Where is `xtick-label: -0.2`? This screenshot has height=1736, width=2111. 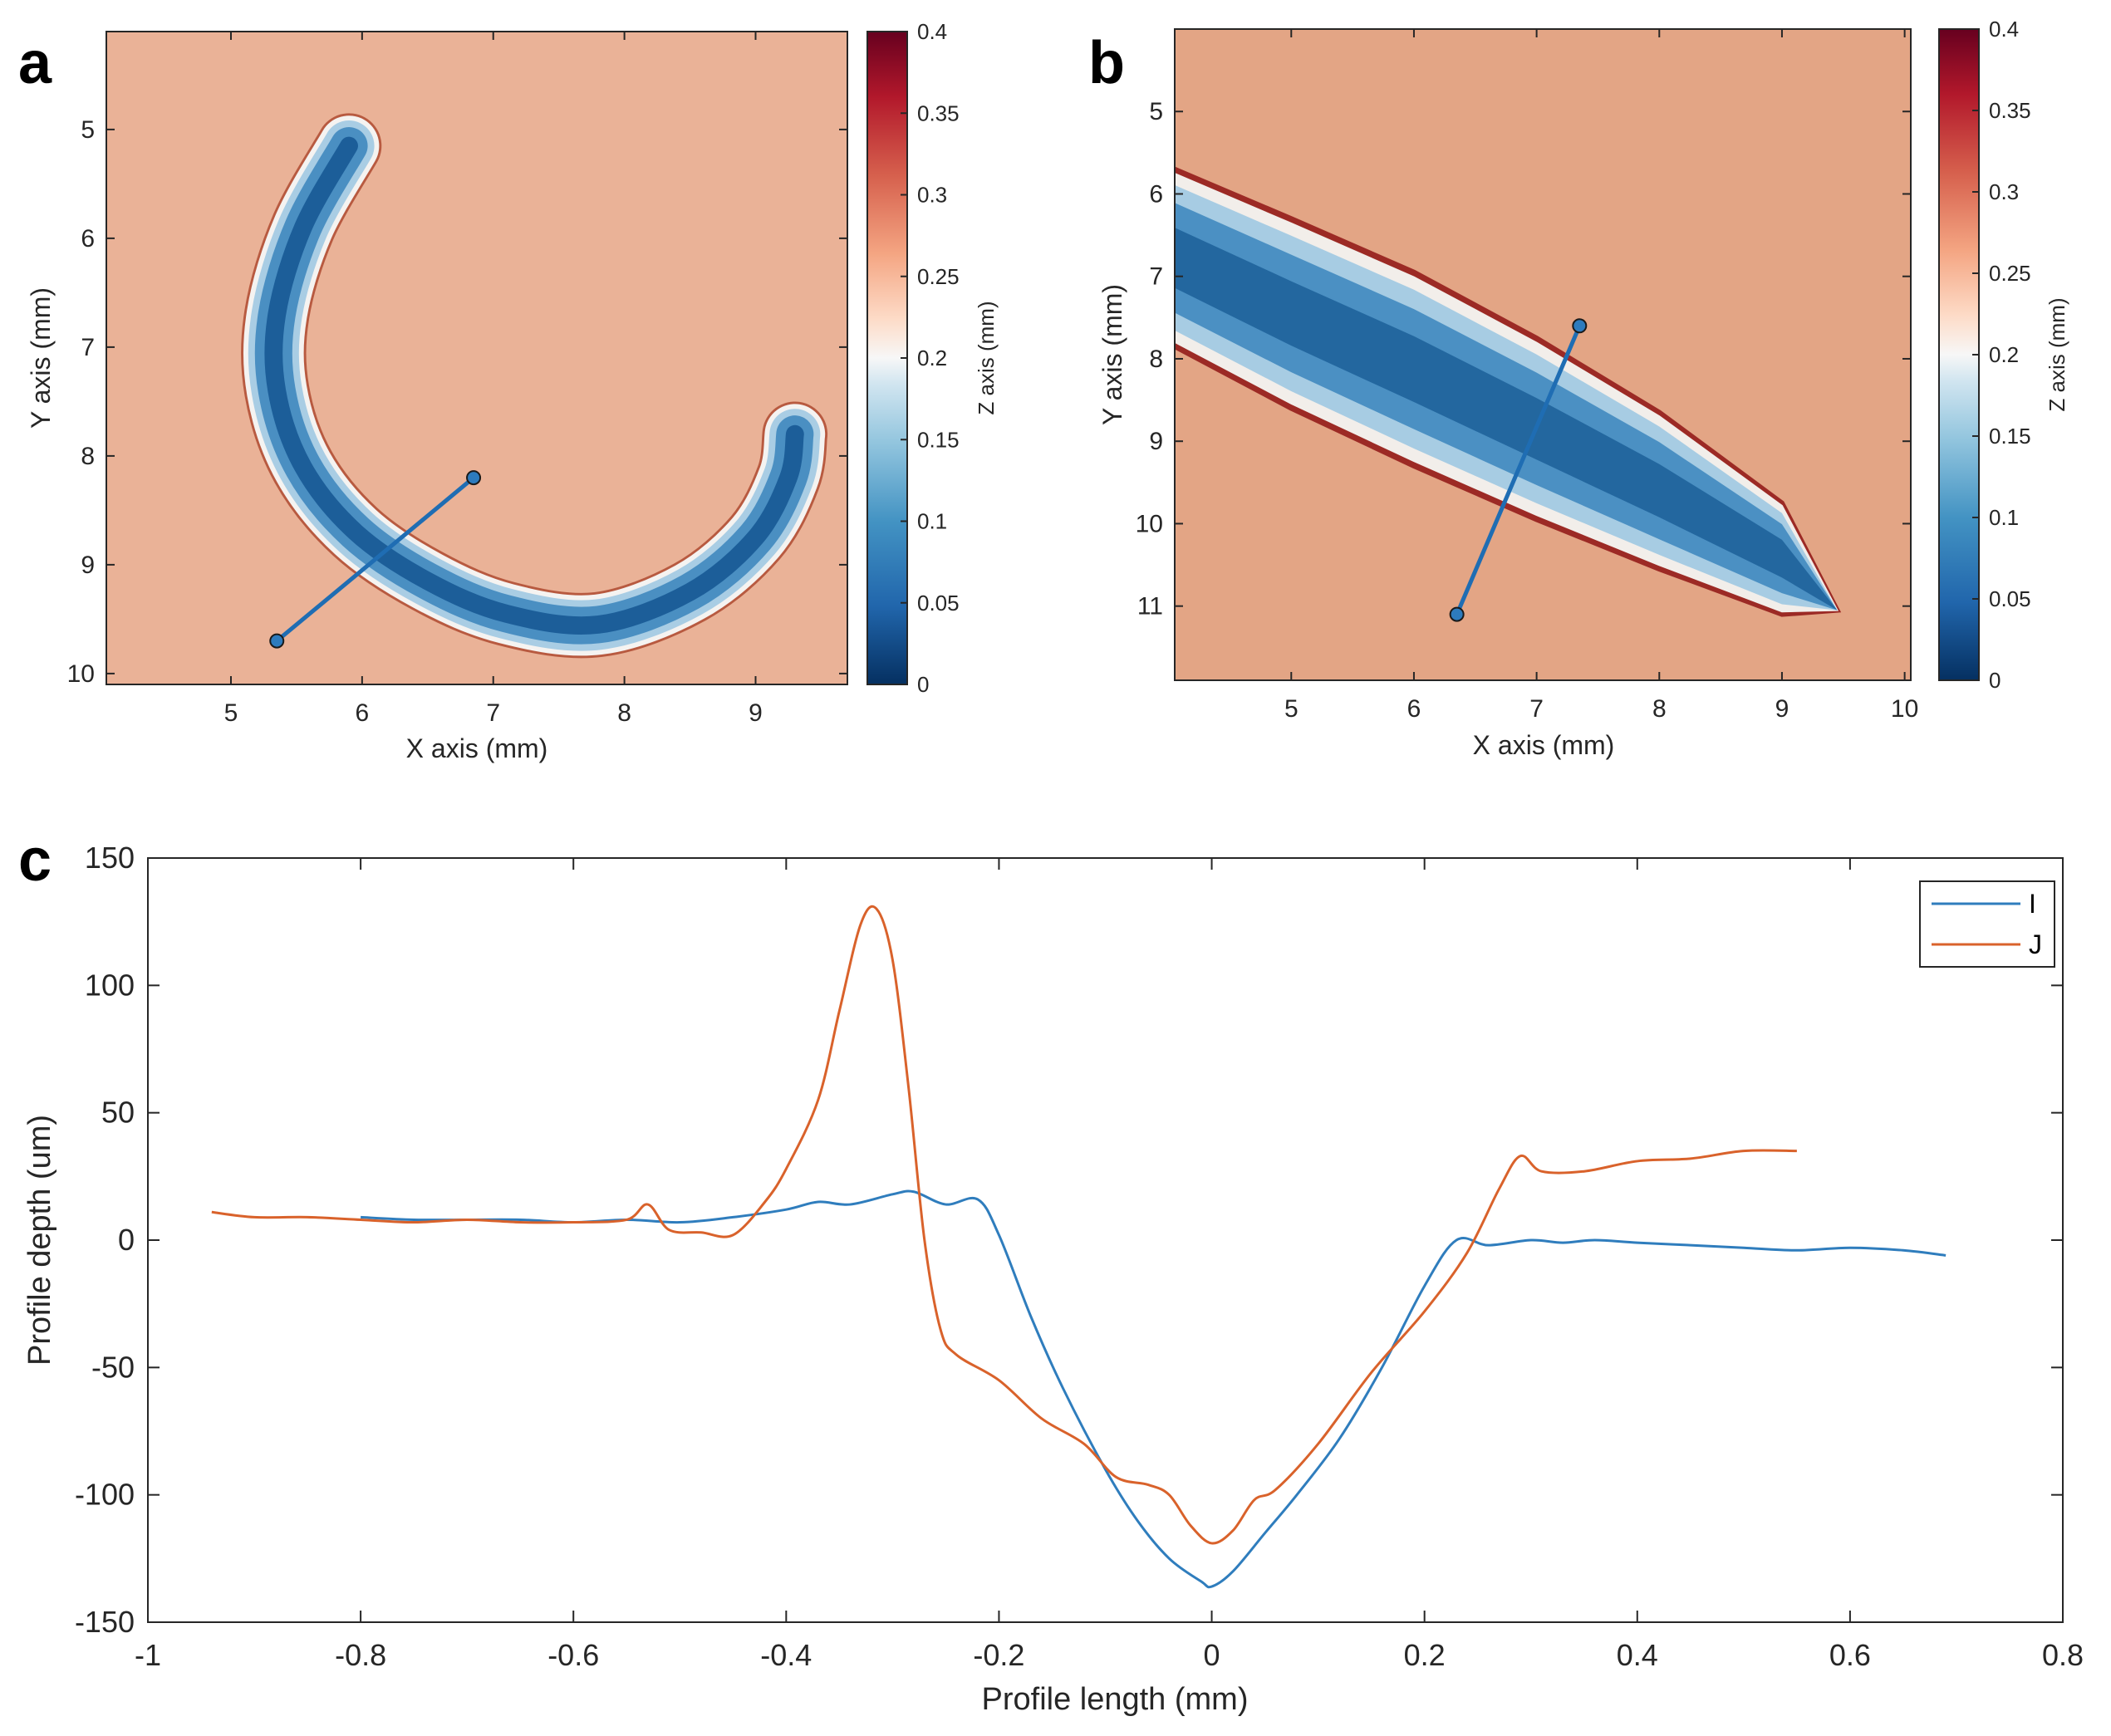 xtick-label: -0.2 is located at coordinates (999, 1655).